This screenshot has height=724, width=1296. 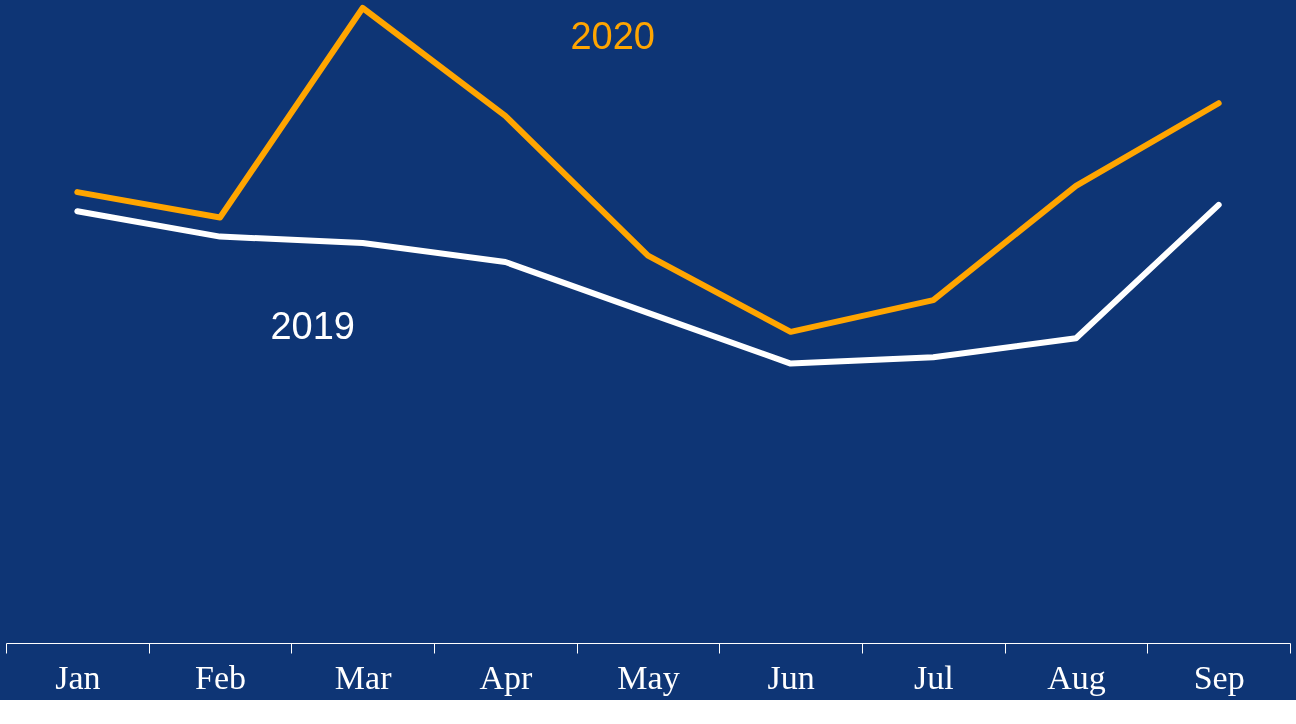 I want to click on x-tick-label: Feb, so click(x=220, y=677).